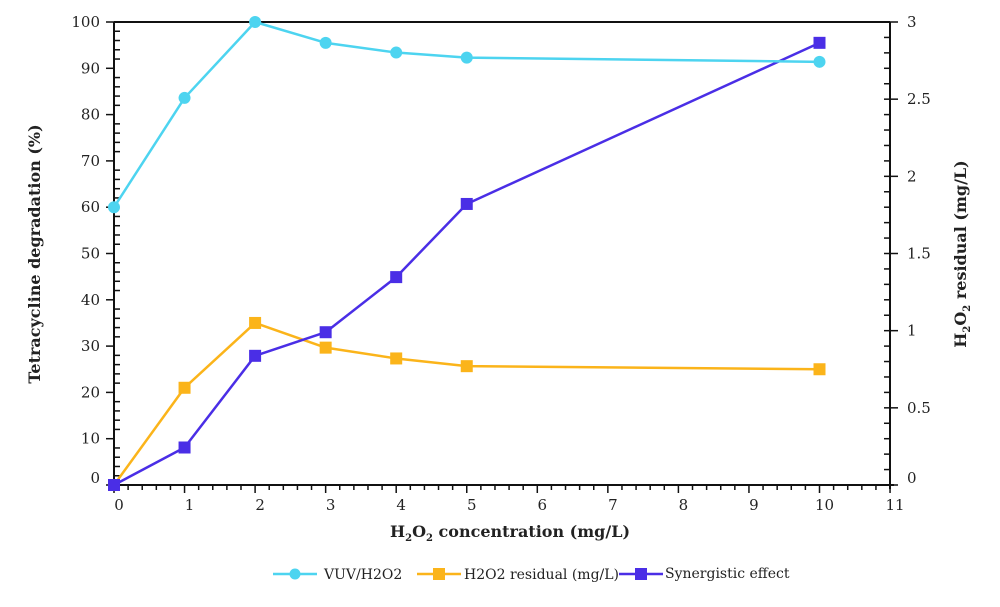  Describe the element at coordinates (919, 254) in the screenshot. I see `y2-tick-label: 1.5` at that location.